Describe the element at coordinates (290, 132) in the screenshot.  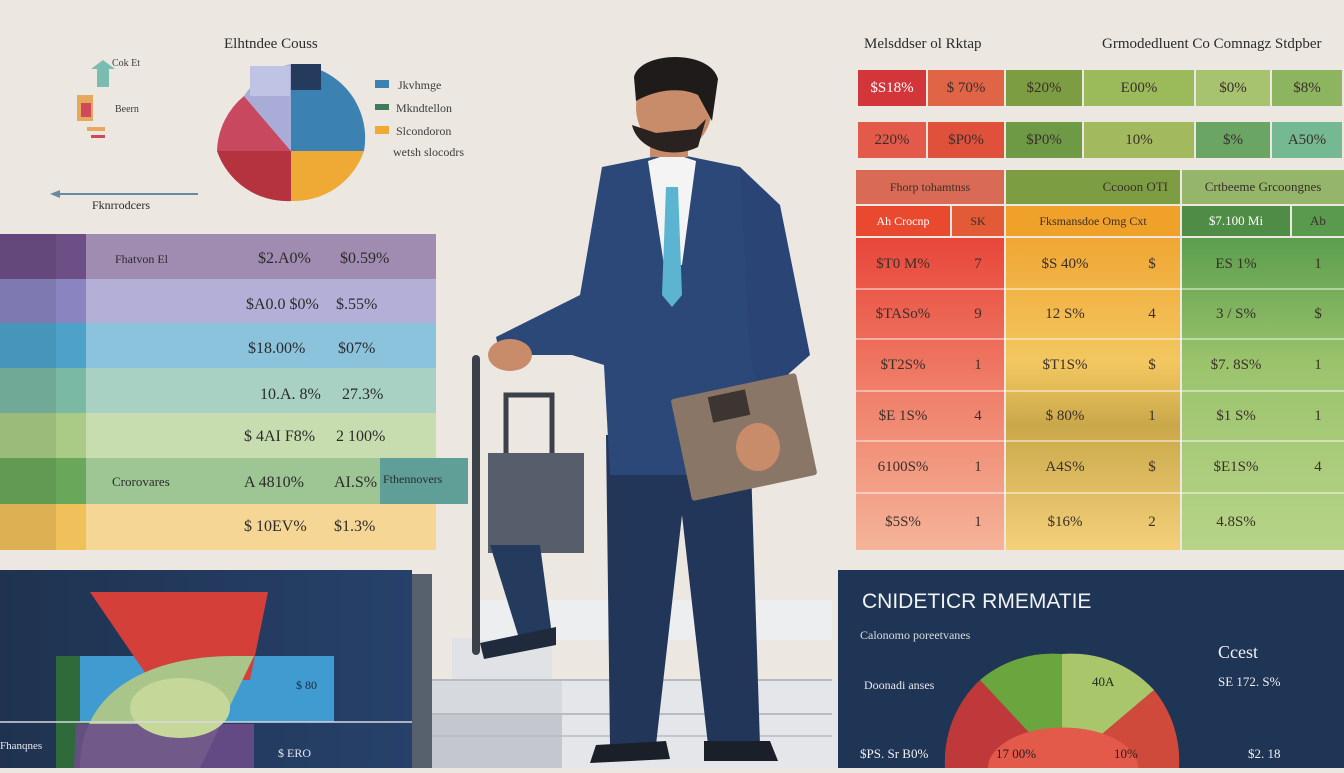
I see `pie-chart` at that location.